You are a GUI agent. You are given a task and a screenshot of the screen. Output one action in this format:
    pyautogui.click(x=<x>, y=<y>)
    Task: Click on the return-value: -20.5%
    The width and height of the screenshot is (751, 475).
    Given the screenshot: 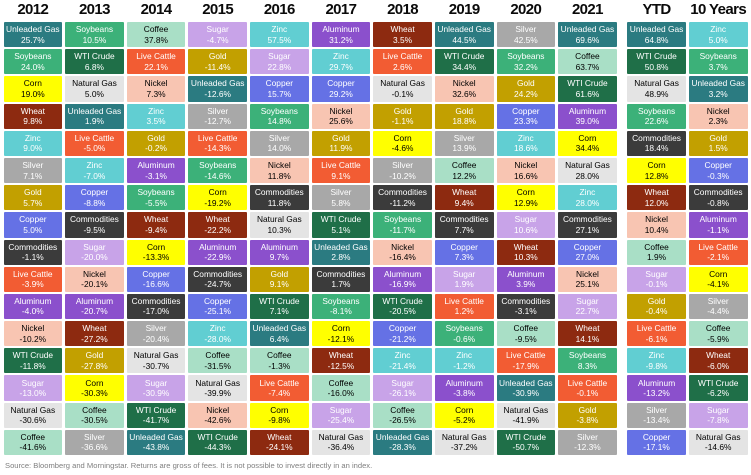 What is the action you would take?
    pyautogui.click(x=402, y=311)
    